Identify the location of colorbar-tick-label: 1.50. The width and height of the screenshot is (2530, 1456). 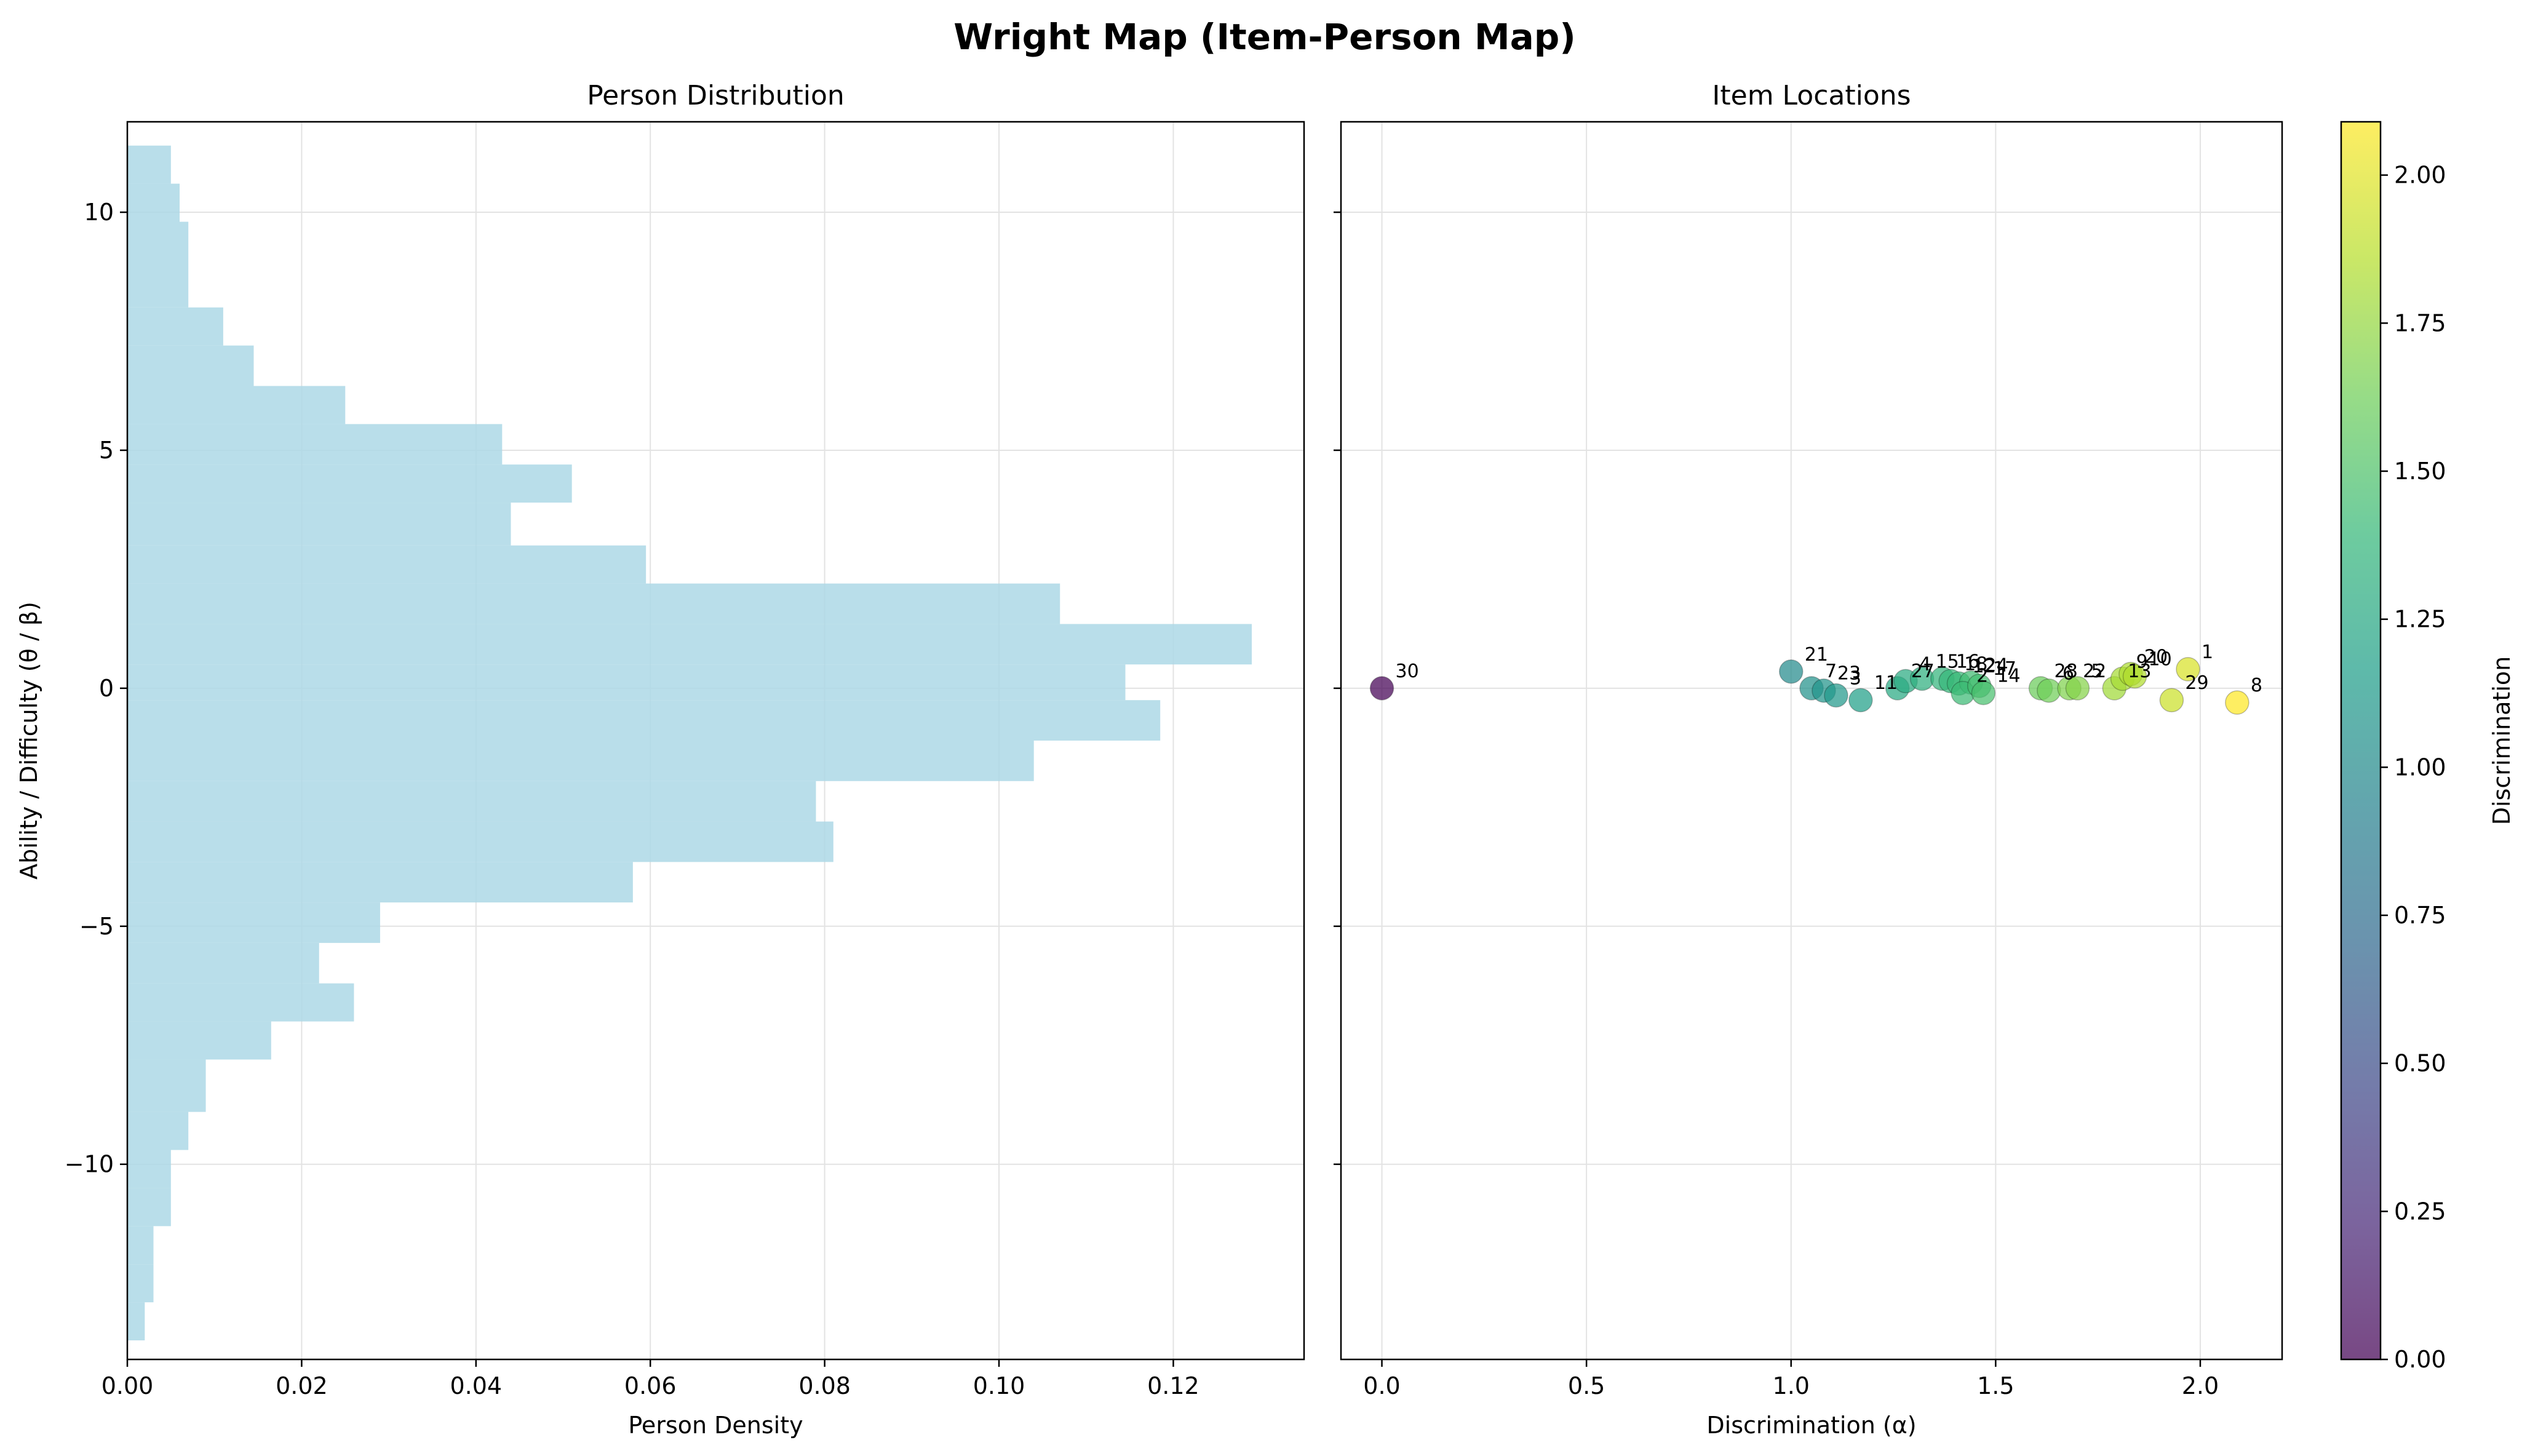
(2420, 471).